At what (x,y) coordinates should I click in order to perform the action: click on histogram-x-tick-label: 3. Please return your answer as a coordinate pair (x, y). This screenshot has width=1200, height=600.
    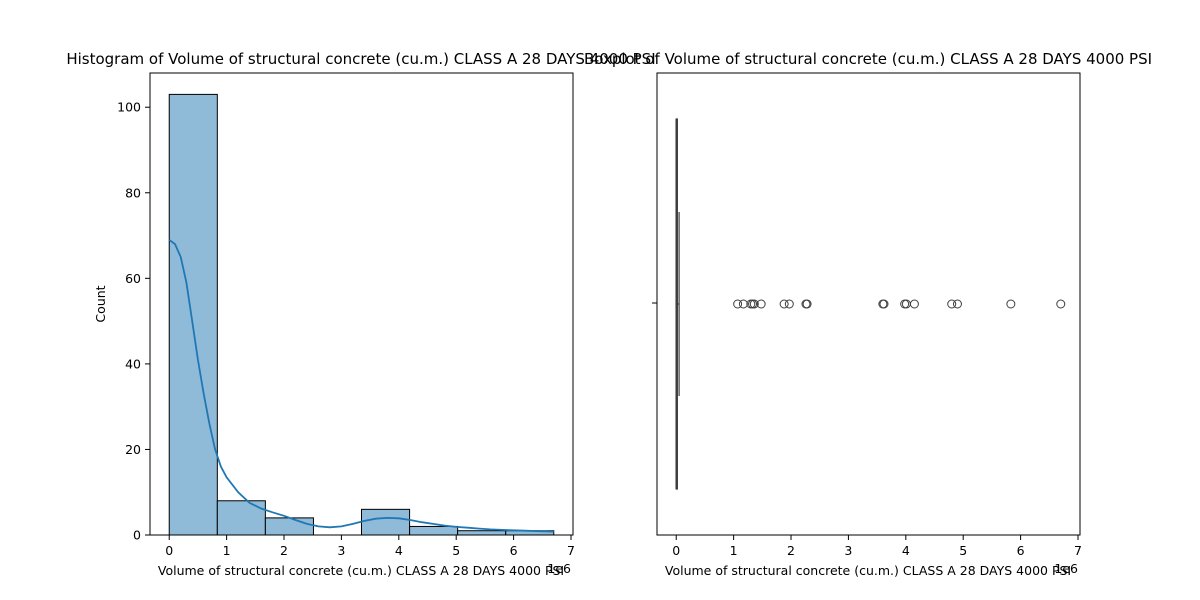
    Looking at the image, I should click on (341, 550).